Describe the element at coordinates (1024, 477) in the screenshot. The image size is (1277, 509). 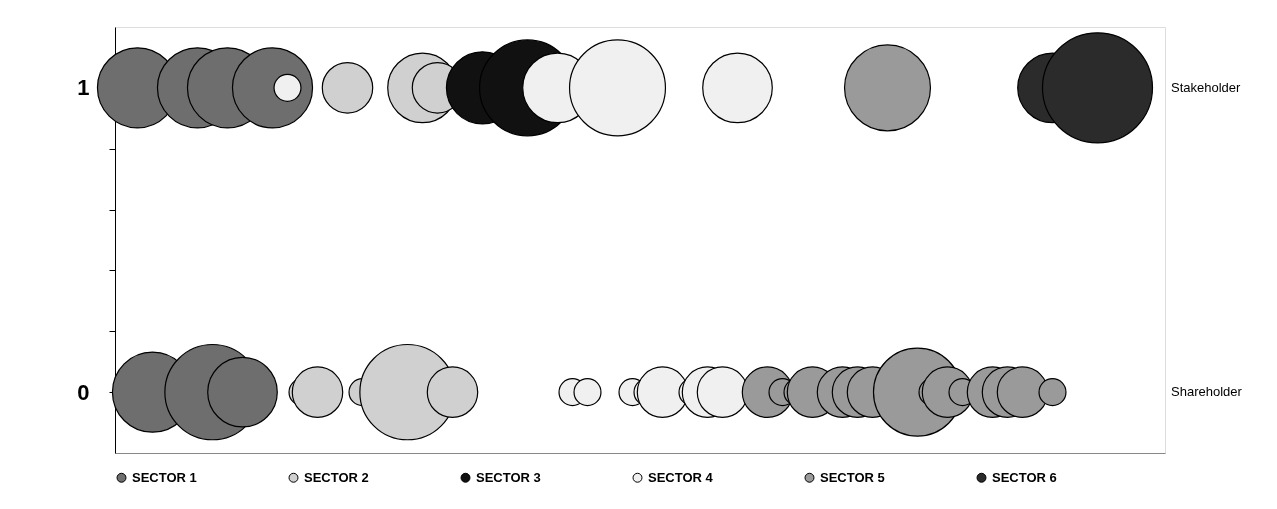
I see `legend-label: SECTOR 6` at that location.